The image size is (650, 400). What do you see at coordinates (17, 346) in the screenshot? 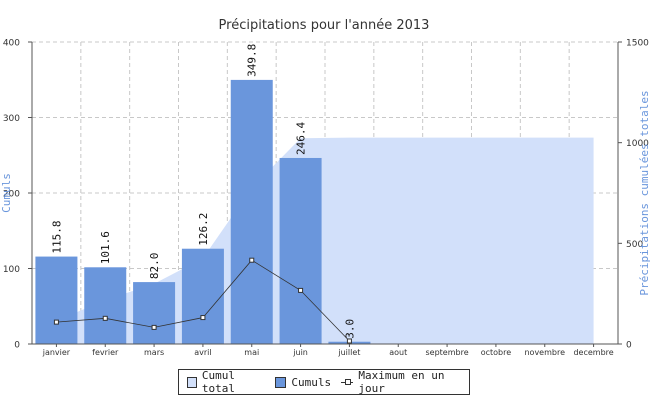
I see `y-tick-label: 0` at bounding box center [17, 346].